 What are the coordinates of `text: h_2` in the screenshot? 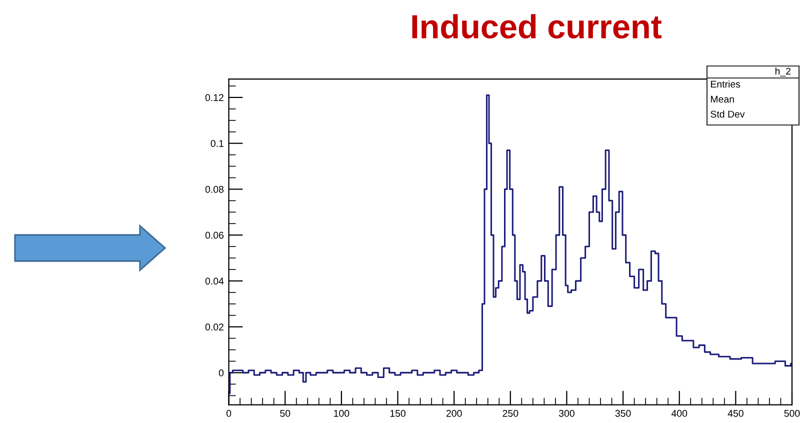 It's located at (783, 71).